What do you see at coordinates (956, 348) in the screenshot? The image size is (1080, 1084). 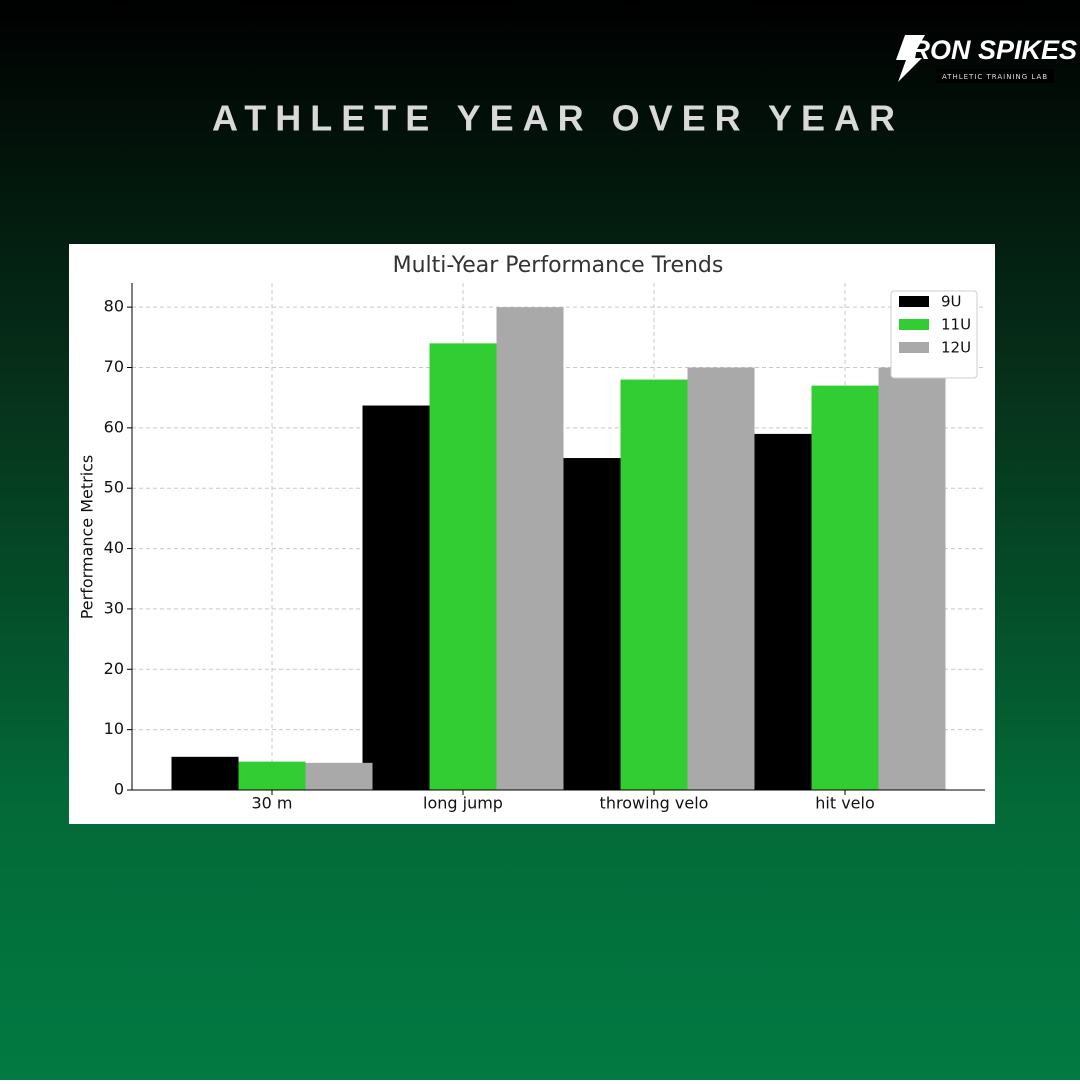 I see `legend-label: 12U` at bounding box center [956, 348].